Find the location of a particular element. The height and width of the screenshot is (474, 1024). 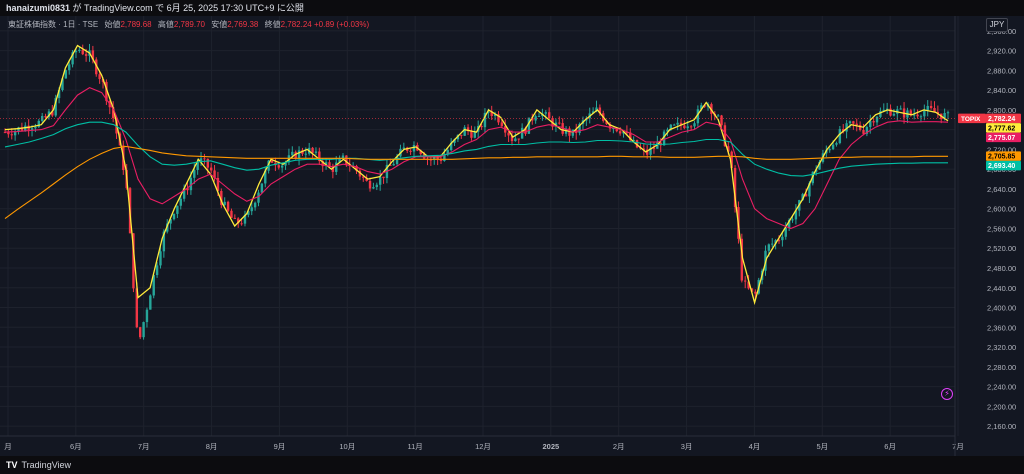

price-badge-value: 2,777.62 is located at coordinates (1001, 128).